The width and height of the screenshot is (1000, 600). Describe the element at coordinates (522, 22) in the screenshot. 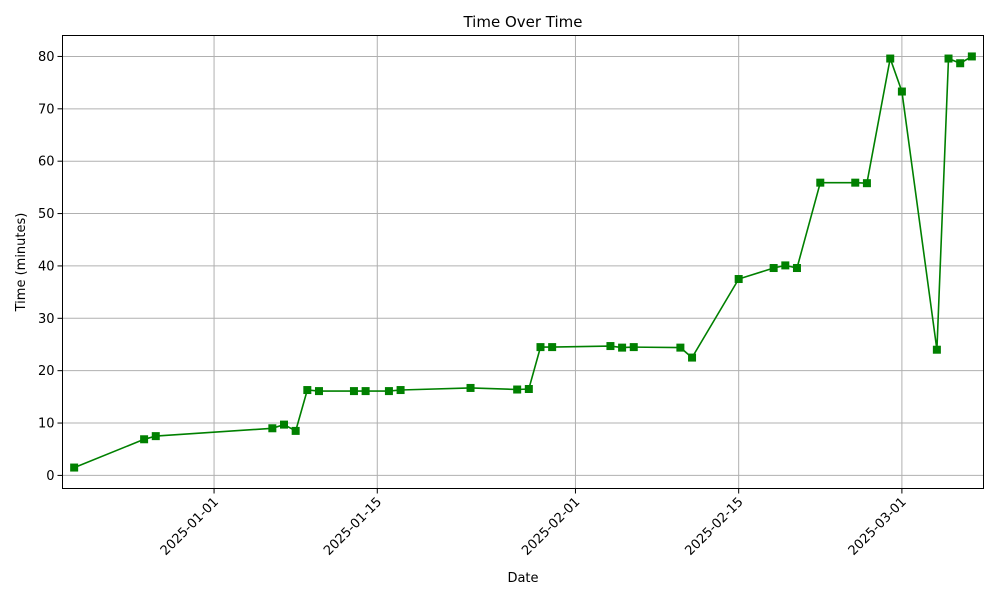

I see `chart-title: Time Over Time` at that location.